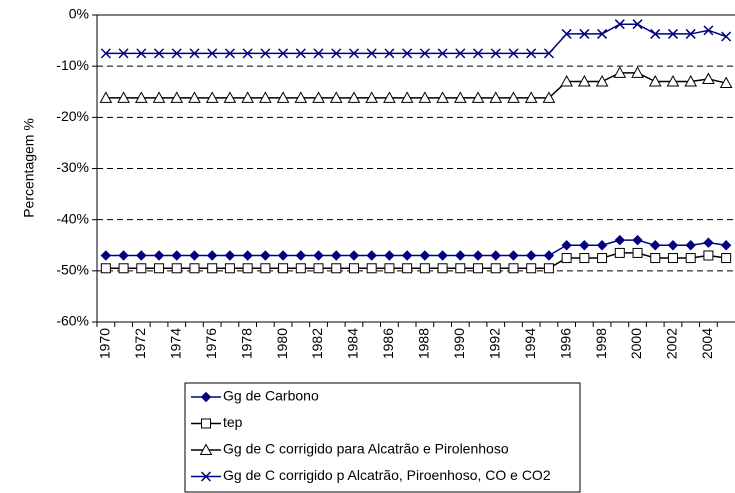  Describe the element at coordinates (388, 343) in the screenshot. I see `x-tick-label: 1986` at that location.